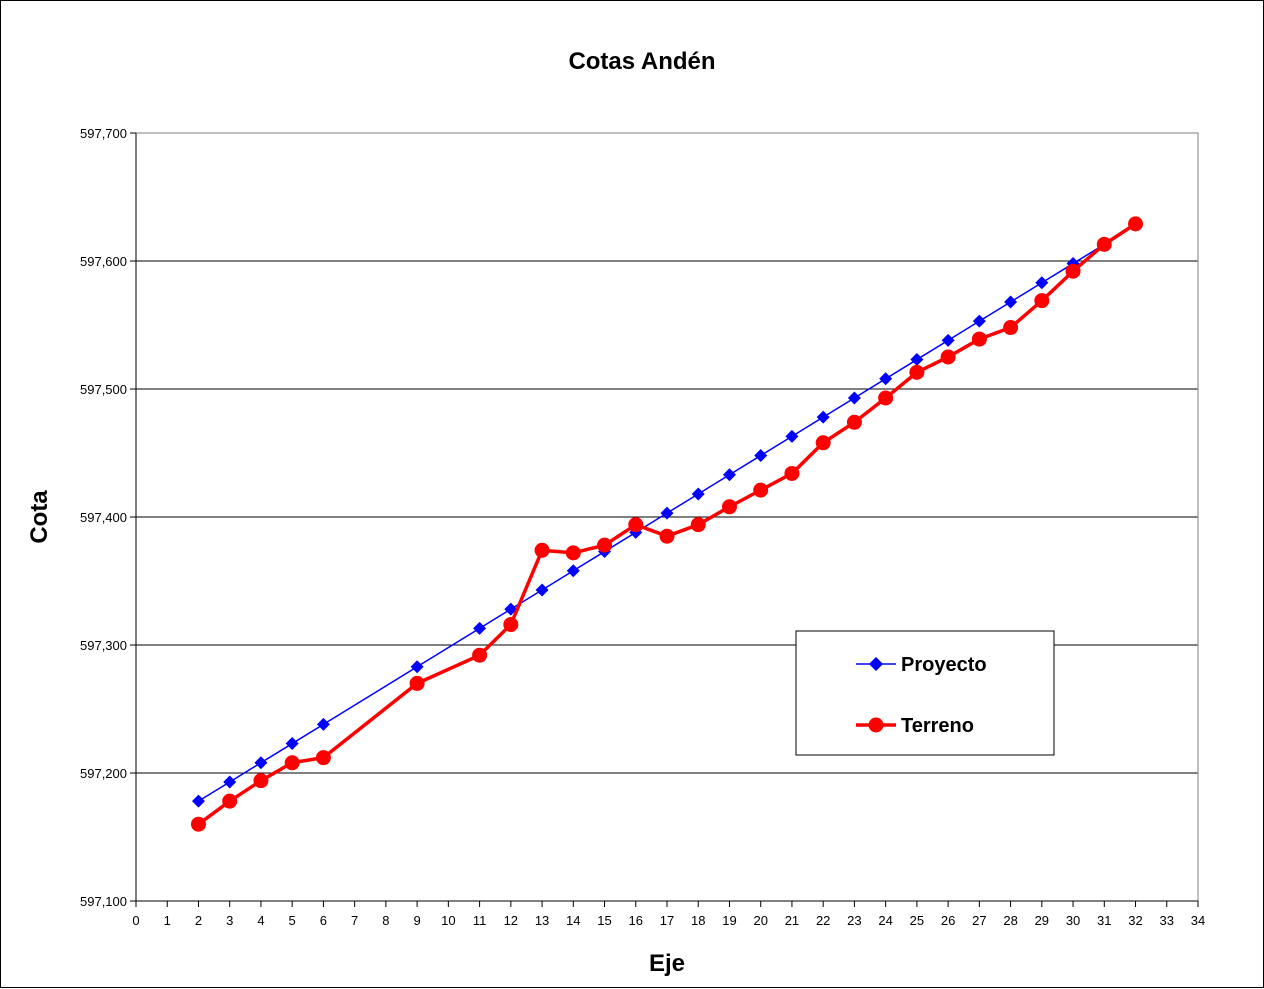 This screenshot has height=989, width=1264. What do you see at coordinates (1042, 920) in the screenshot?
I see `x-tick-label: 29` at bounding box center [1042, 920].